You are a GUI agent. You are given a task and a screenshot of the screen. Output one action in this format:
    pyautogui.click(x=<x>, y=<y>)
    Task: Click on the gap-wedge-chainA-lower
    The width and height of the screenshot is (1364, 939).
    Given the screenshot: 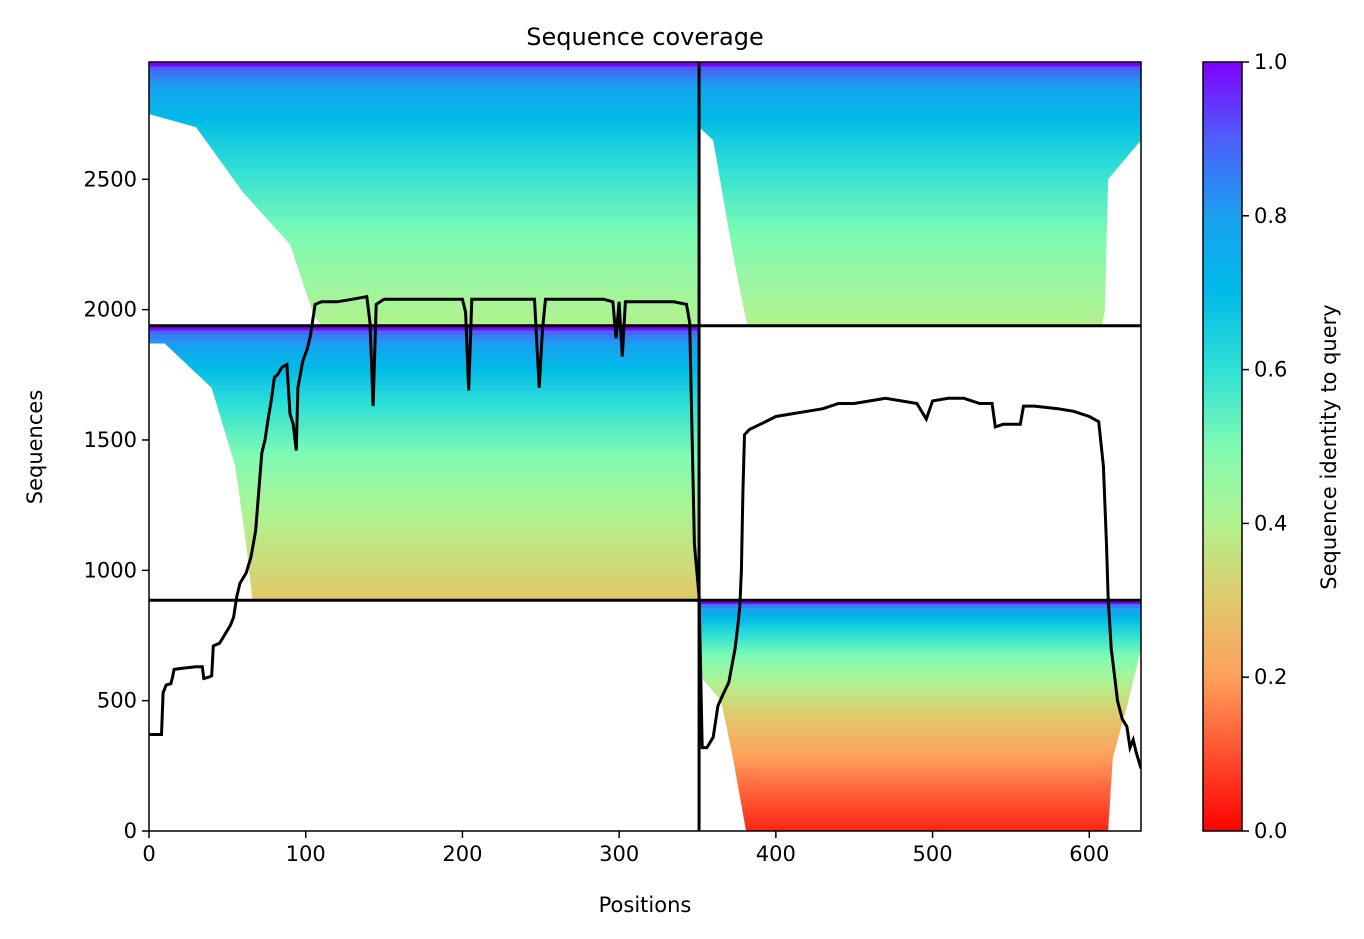 What is the action you would take?
    pyautogui.click(x=201, y=472)
    